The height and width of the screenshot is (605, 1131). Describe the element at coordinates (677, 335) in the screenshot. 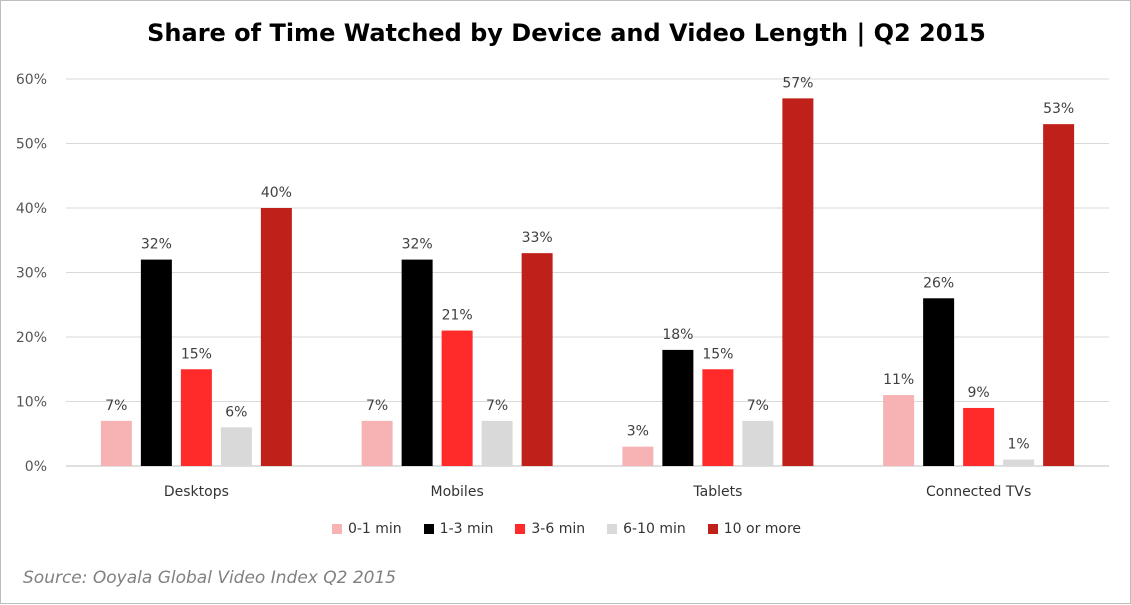

I see `data-label: 18%` at that location.